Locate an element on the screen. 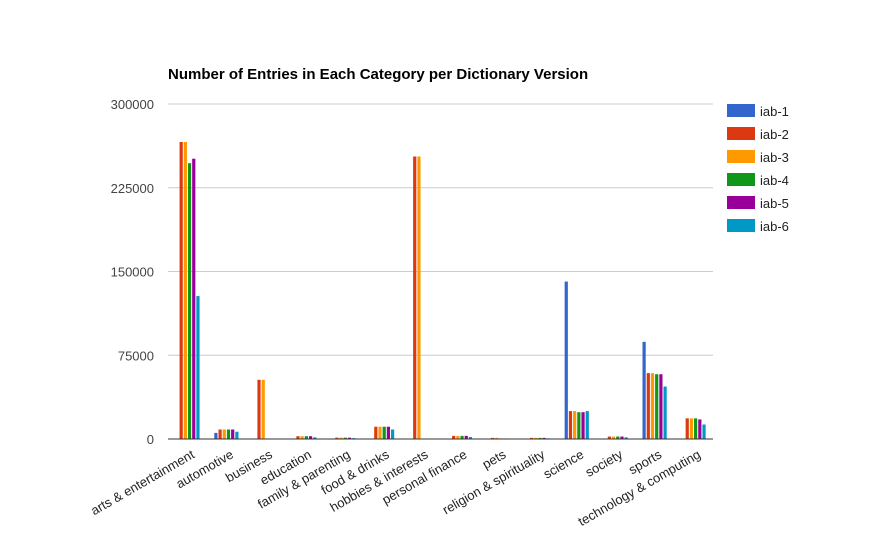 The height and width of the screenshot is (544, 881). y-tick-label: 0 is located at coordinates (150, 439).